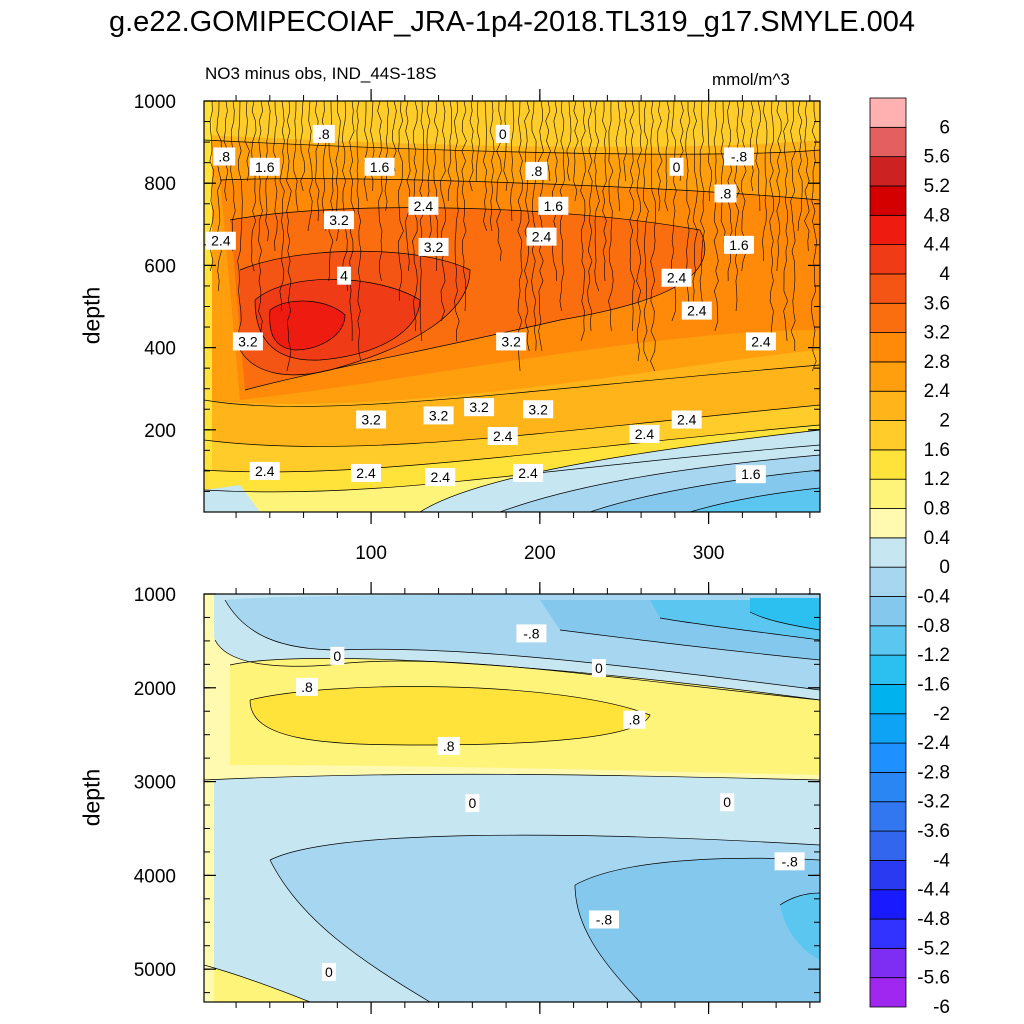 The width and height of the screenshot is (1024, 1024). Describe the element at coordinates (937, 245) in the screenshot. I see `colorbar-label: 4.4` at that location.